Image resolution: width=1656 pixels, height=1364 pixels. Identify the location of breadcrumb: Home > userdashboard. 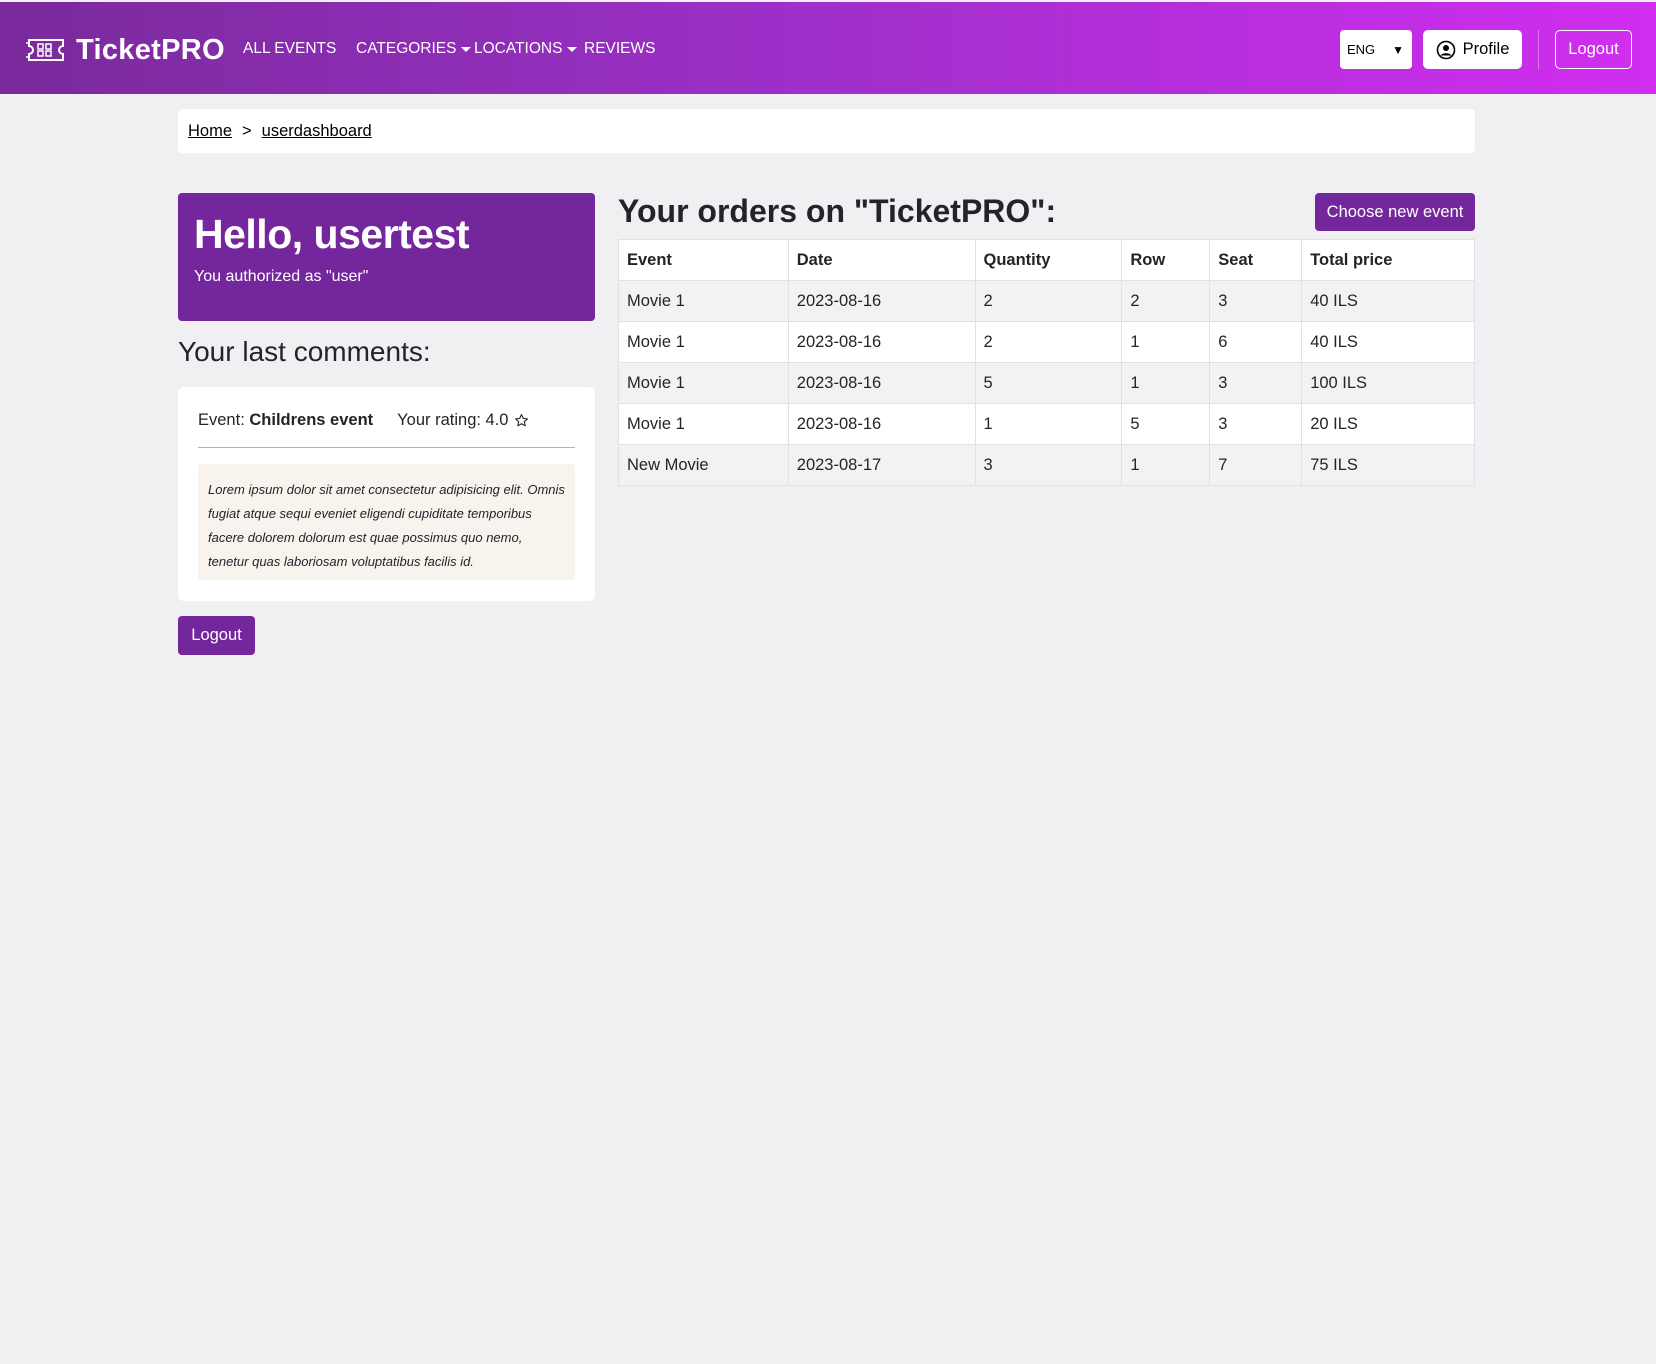
(826, 131).